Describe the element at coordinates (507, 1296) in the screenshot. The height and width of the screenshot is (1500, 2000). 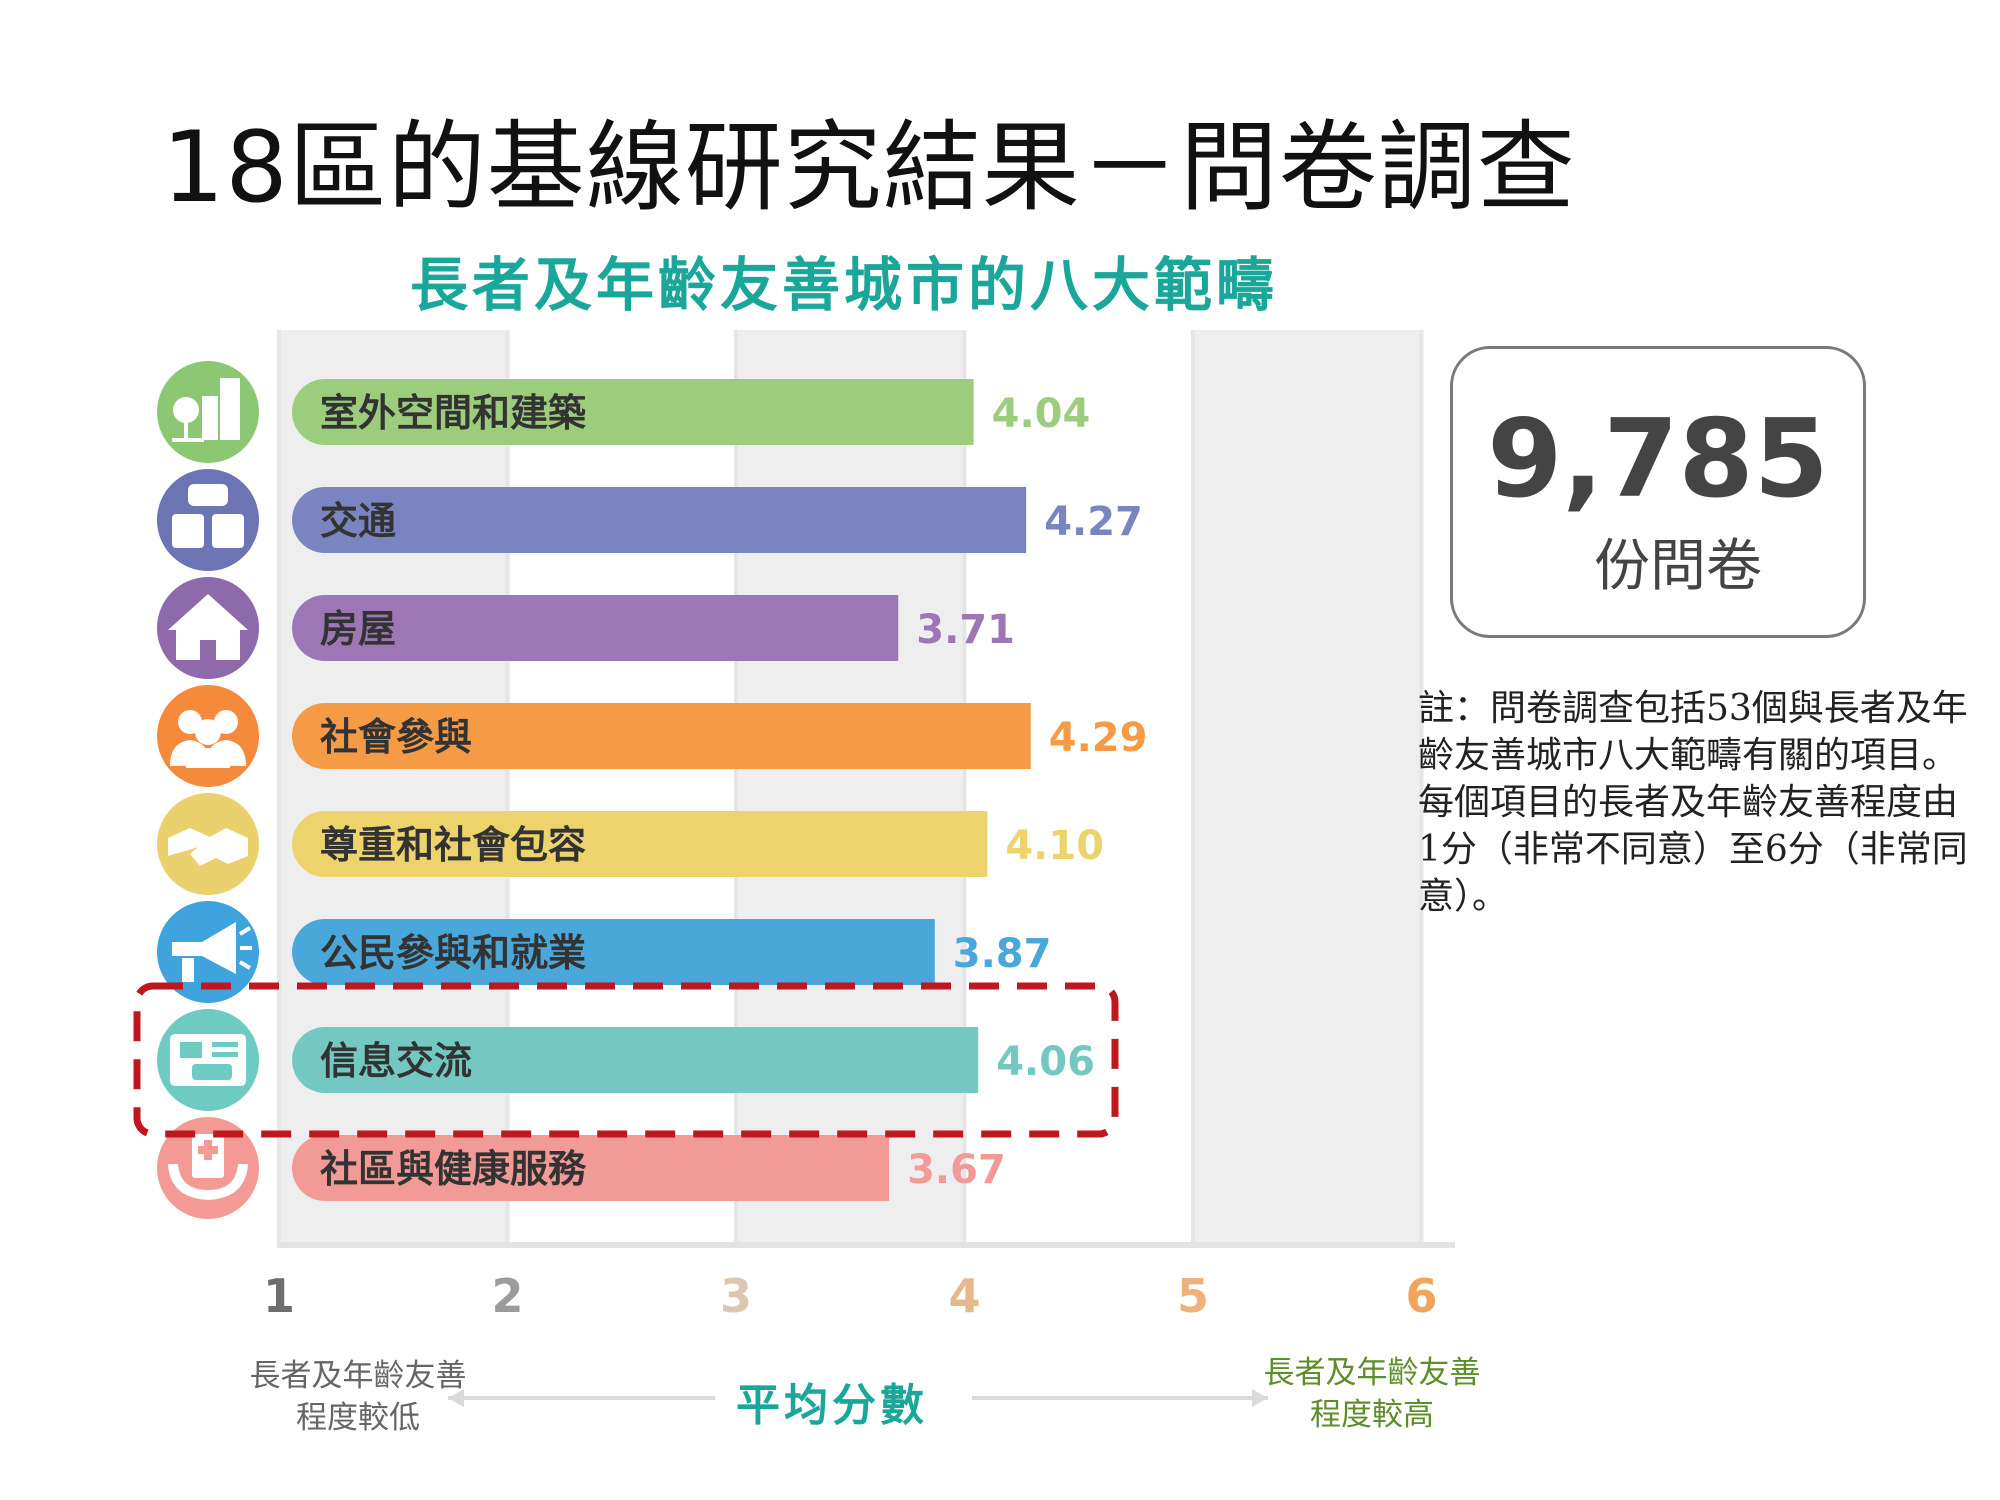
I see `x-tick-label: 2` at that location.